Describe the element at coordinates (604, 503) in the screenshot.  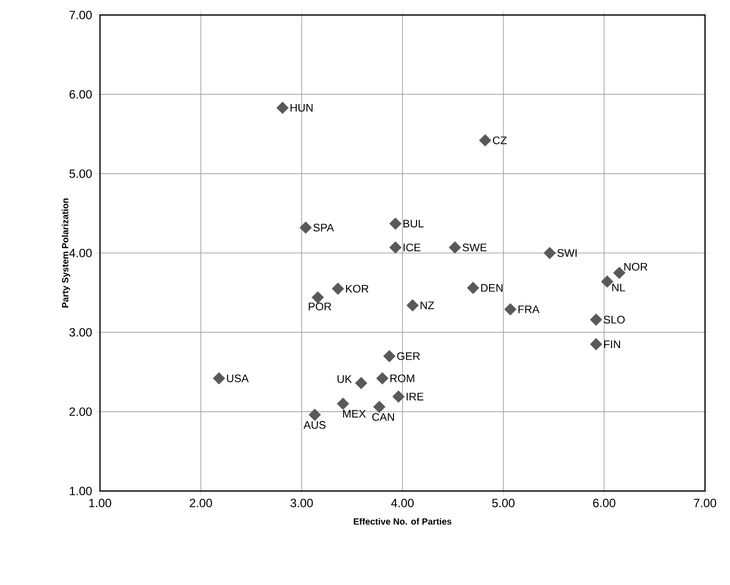
I see `x-tick-label: 6.00` at that location.